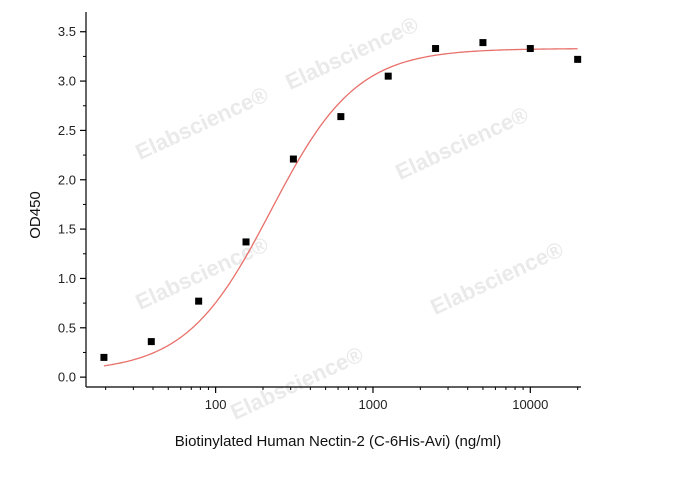 This screenshot has height=490, width=688. What do you see at coordinates (373, 404) in the screenshot?
I see `x-tick-label: 1000` at bounding box center [373, 404].